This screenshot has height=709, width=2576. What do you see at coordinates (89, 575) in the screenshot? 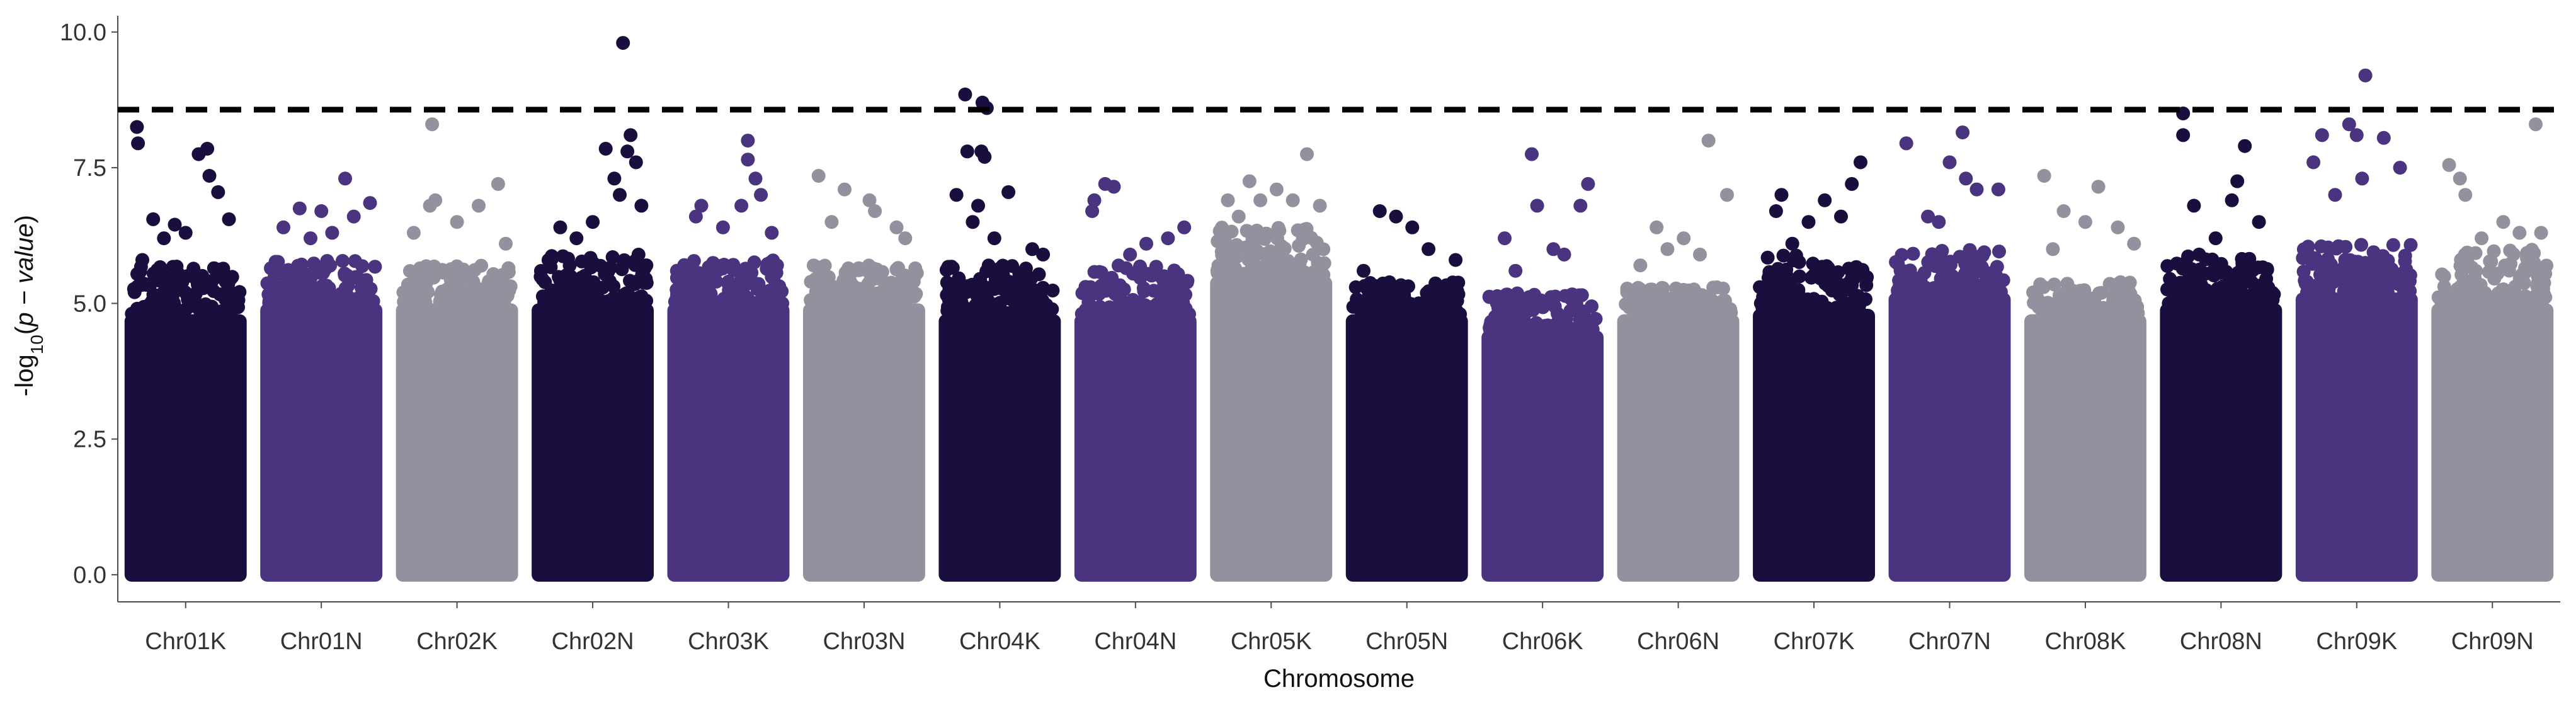
I see `y-tick-label: 0.0` at bounding box center [89, 575].